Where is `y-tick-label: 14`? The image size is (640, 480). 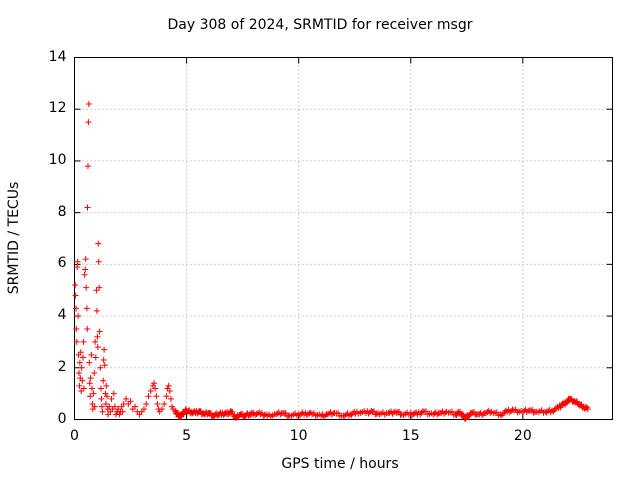 y-tick-label: 14 is located at coordinates (57, 56).